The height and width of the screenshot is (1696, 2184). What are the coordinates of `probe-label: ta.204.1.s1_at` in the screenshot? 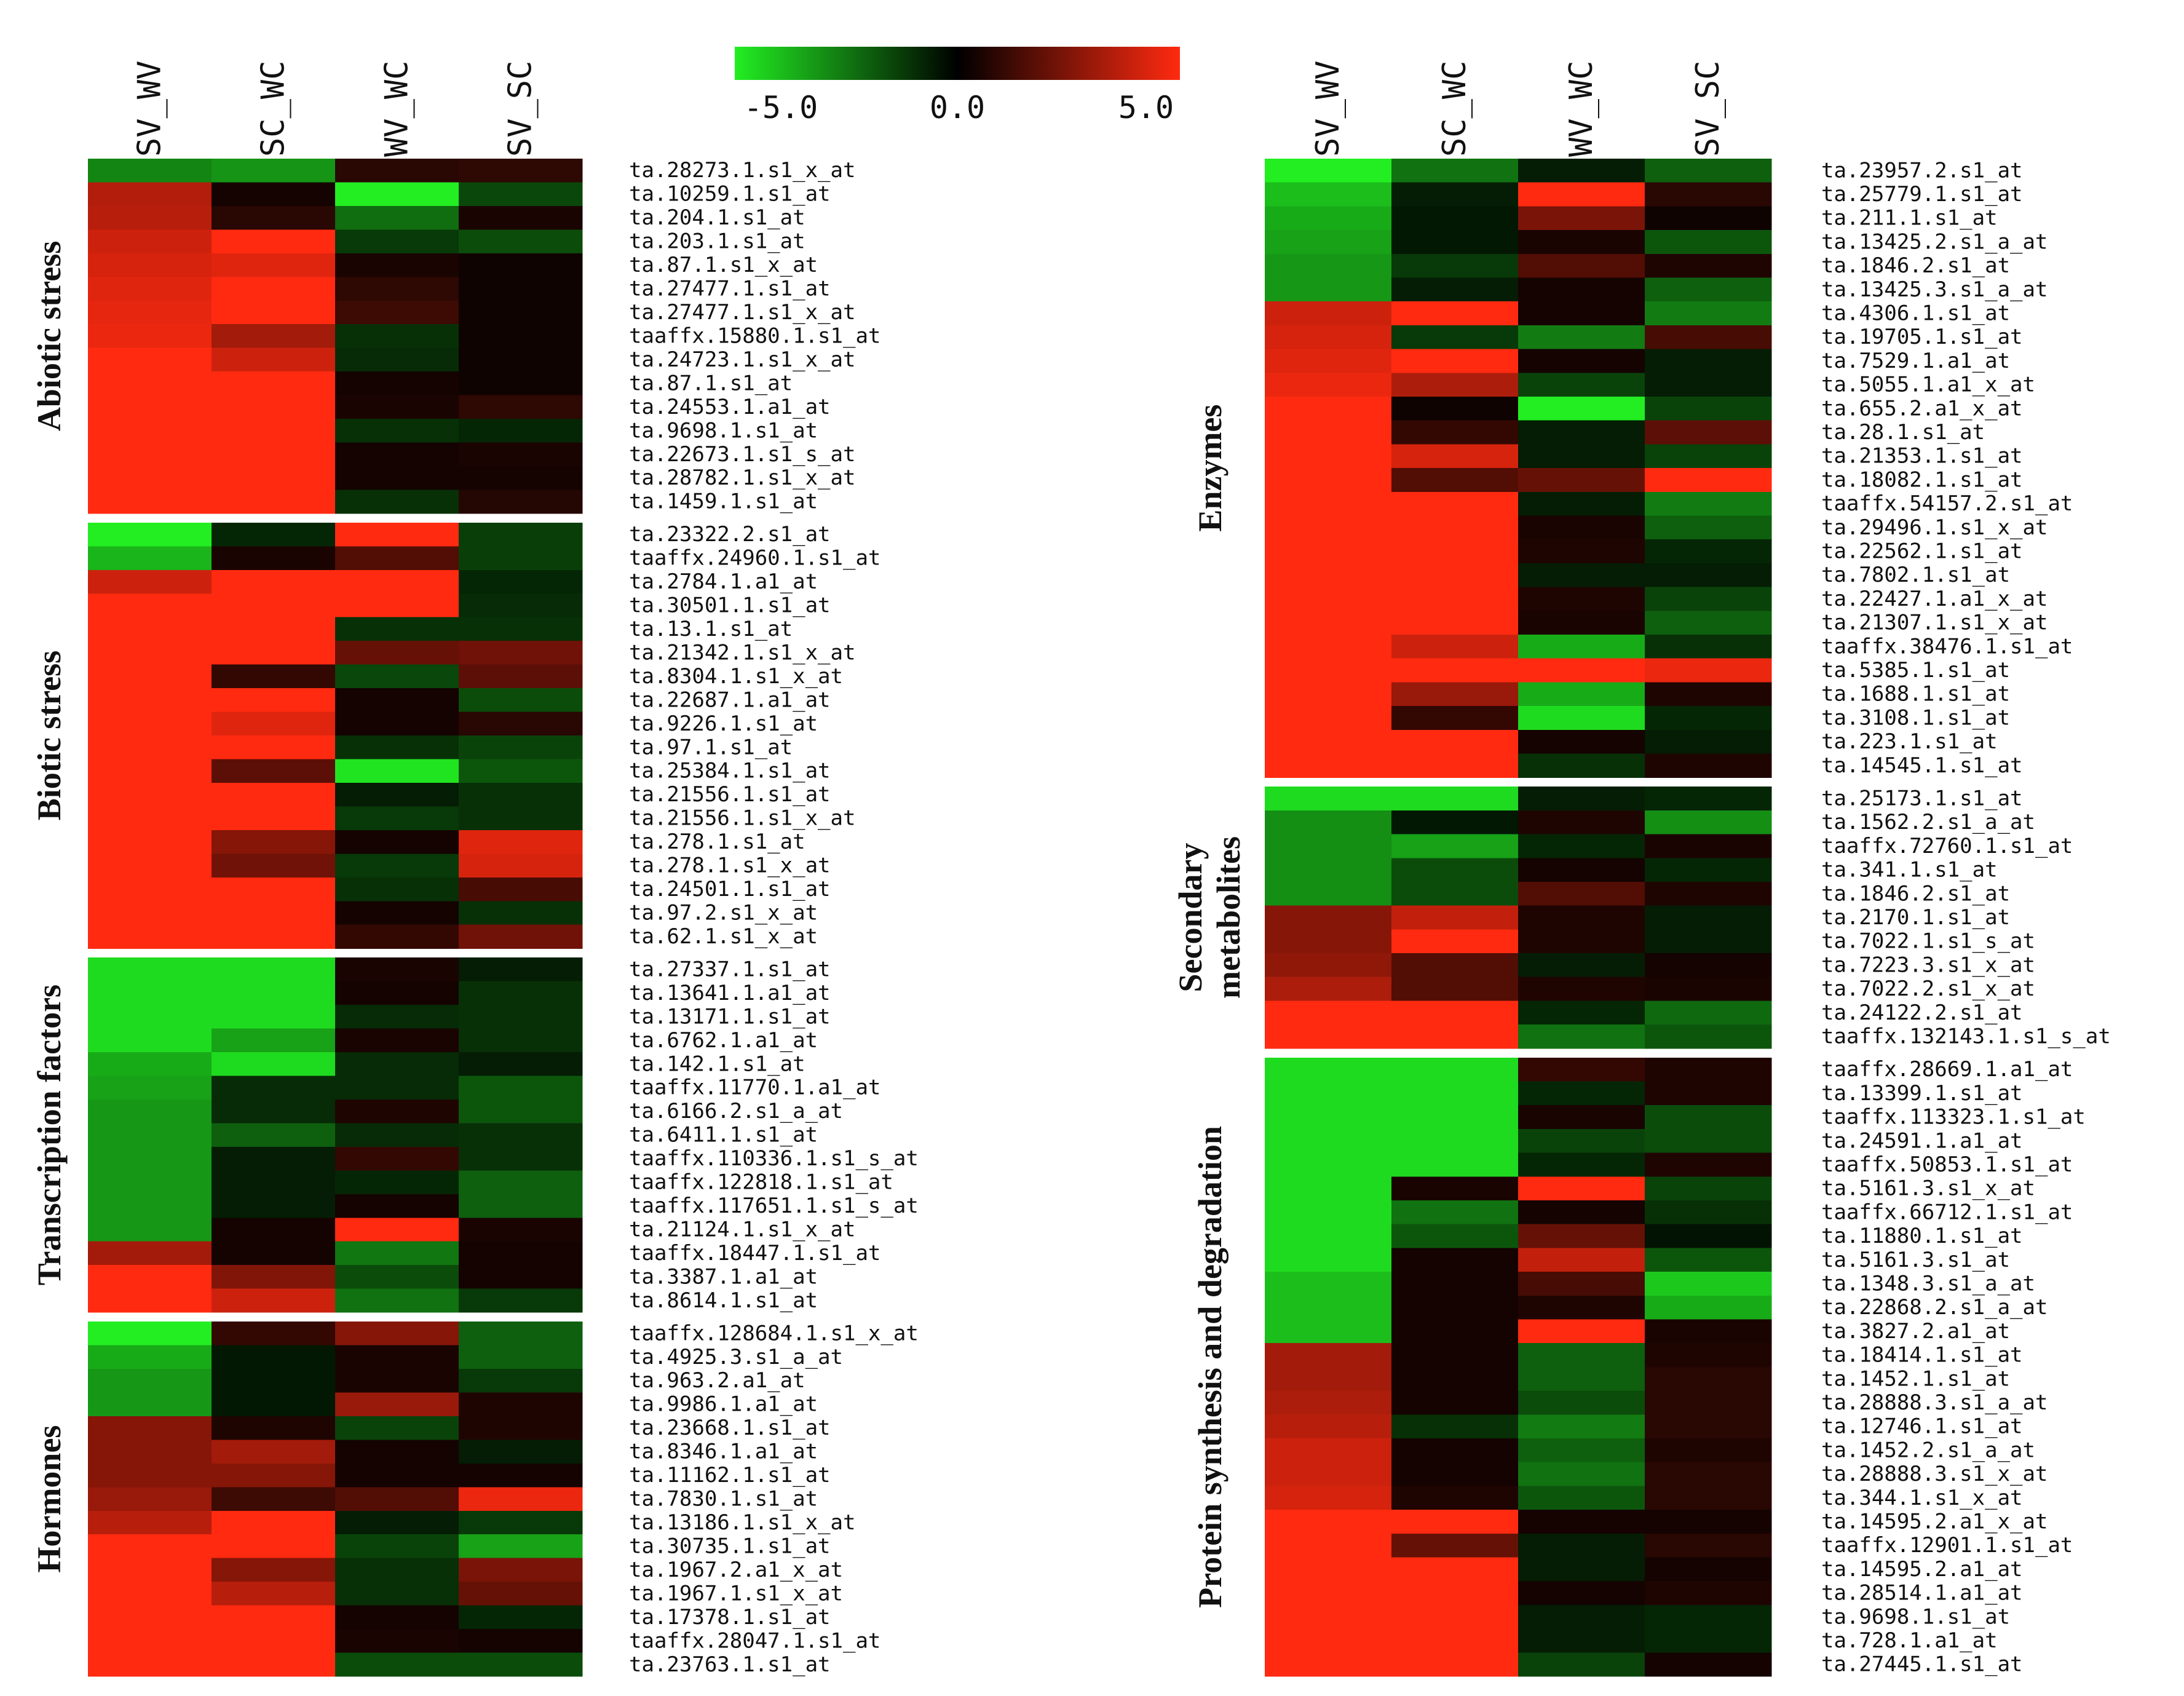 It's located at (717, 218).